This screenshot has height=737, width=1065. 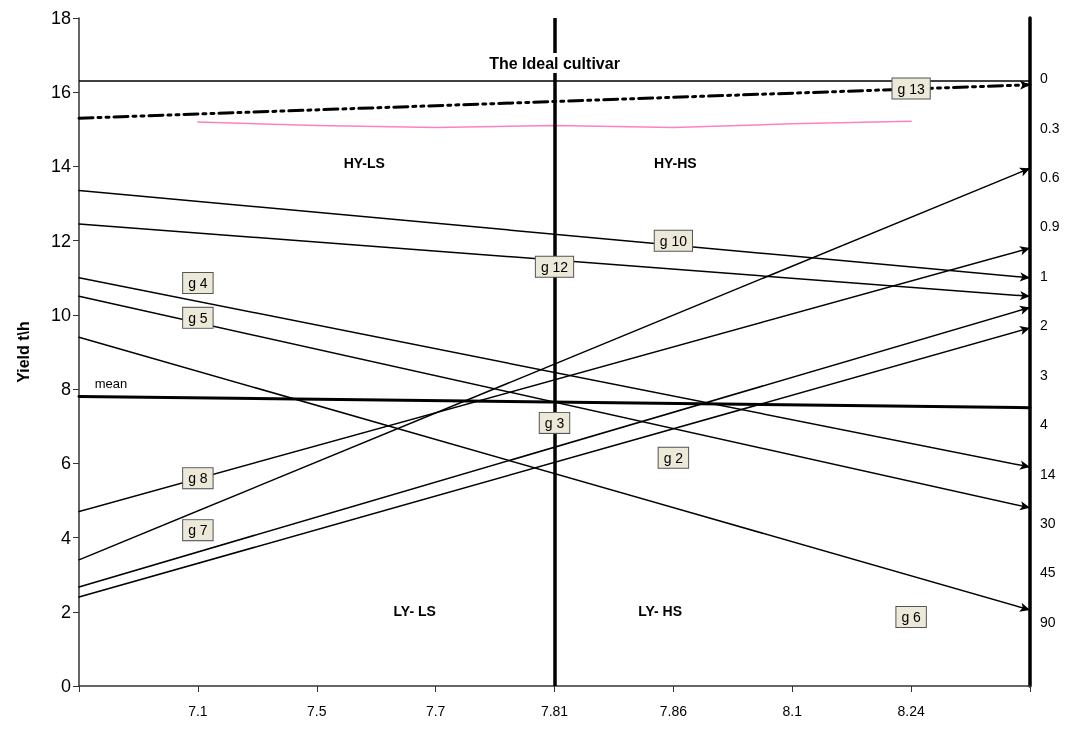 I want to click on text: 3, so click(x=1044, y=374).